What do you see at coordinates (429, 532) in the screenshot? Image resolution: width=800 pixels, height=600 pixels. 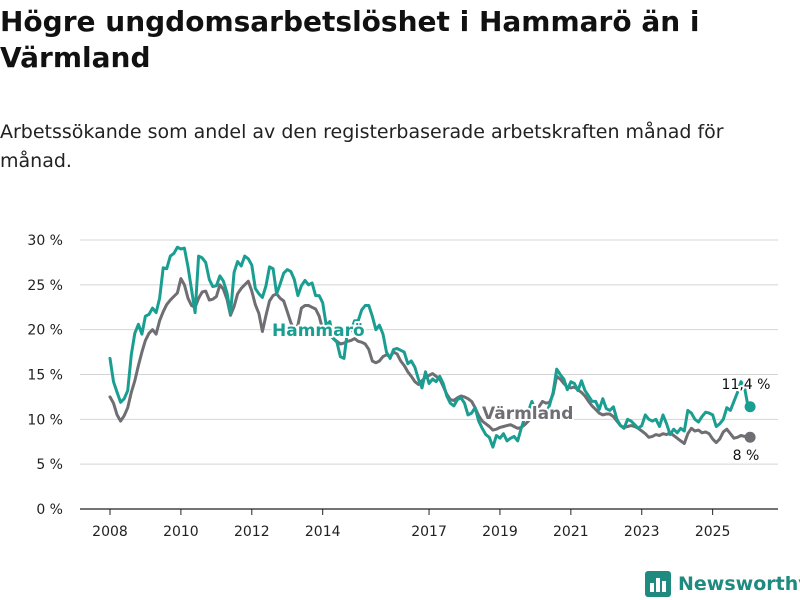 I see `x-tick-label: 2017` at bounding box center [429, 532].